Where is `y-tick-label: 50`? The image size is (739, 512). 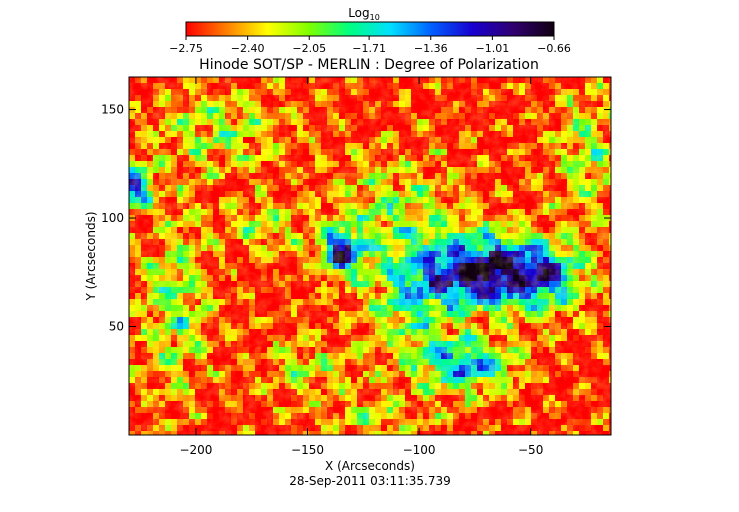
y-tick-label: 50 is located at coordinates (116, 327).